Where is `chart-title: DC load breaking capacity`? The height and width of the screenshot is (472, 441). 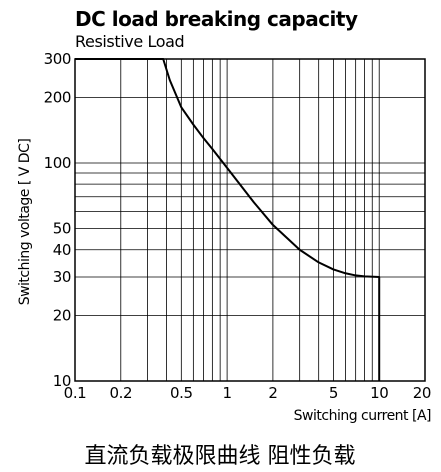 chart-title: DC load breaking capacity is located at coordinates (216, 19).